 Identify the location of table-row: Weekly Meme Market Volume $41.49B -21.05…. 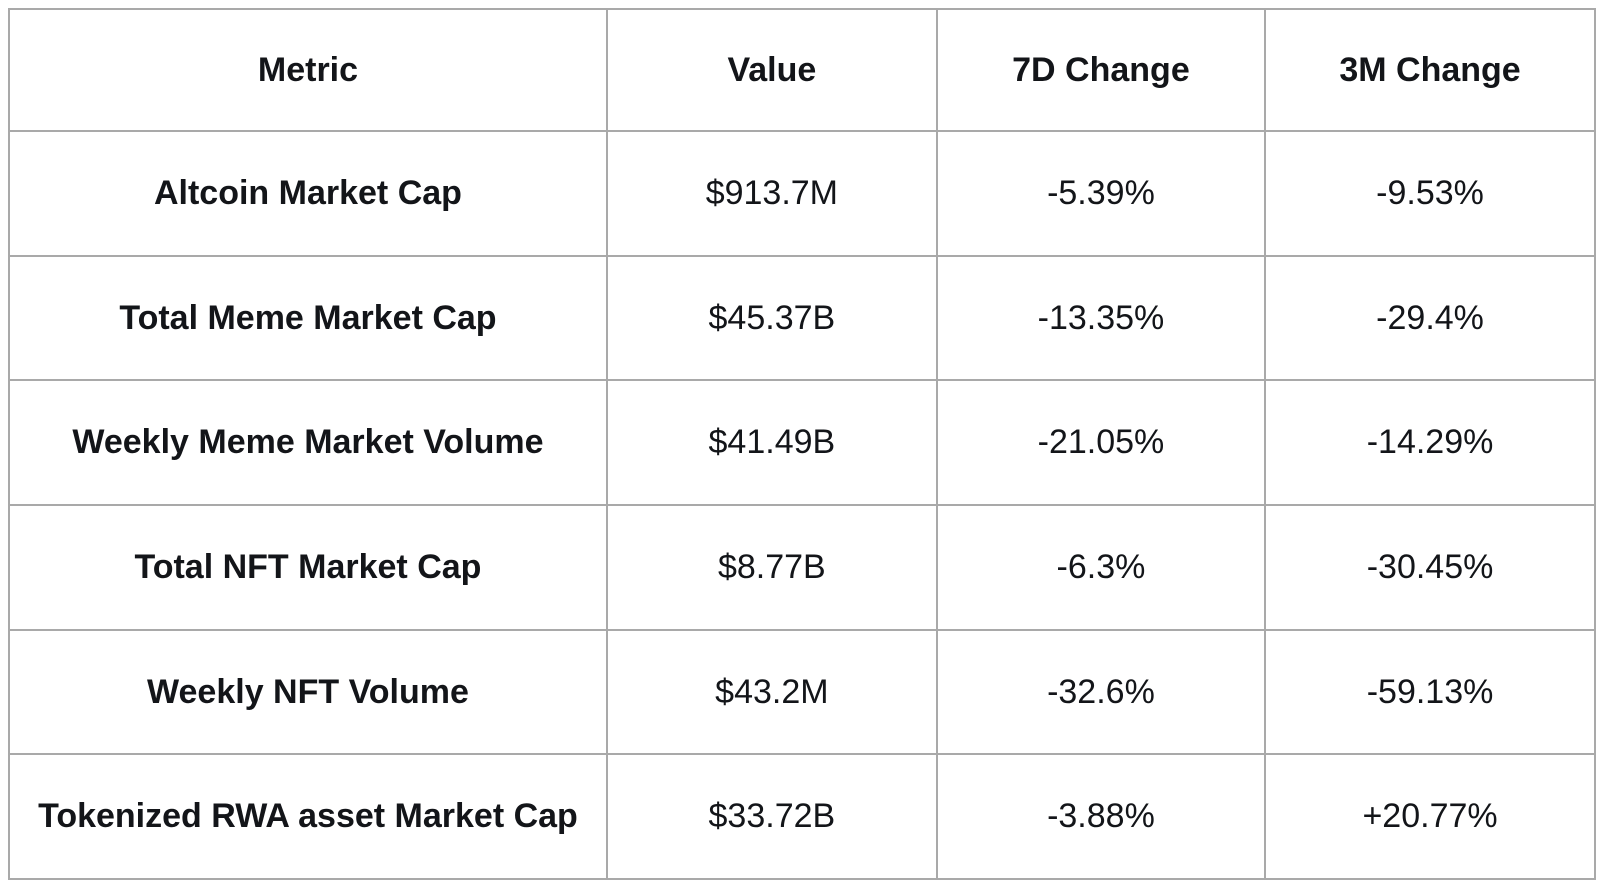
(802, 442).